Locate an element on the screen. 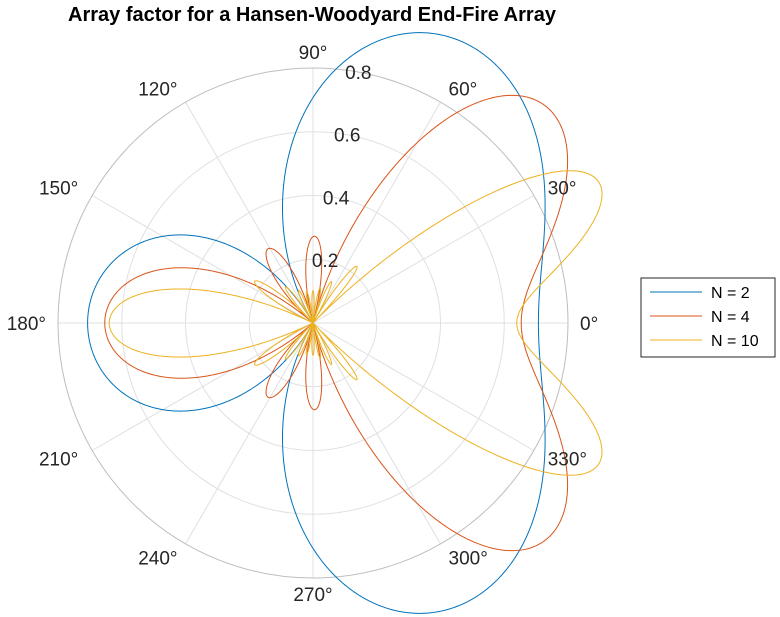  legend-box is located at coordinates (708, 317).